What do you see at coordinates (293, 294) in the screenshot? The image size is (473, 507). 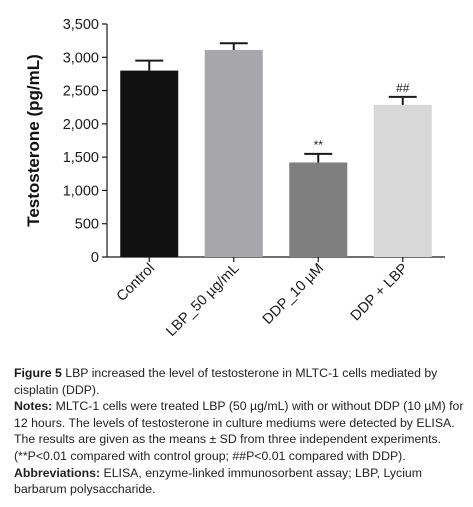 I see `x-tick-label: DDP_10 µM` at bounding box center [293, 294].